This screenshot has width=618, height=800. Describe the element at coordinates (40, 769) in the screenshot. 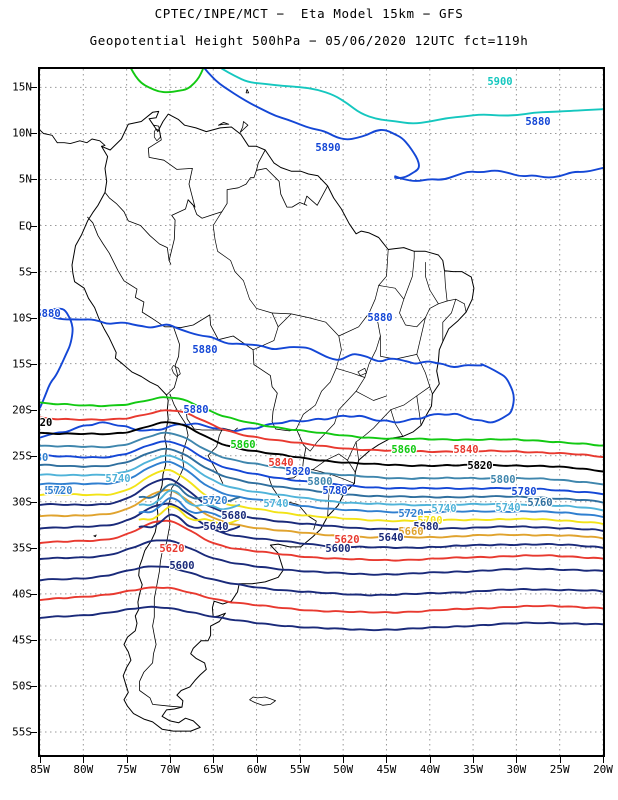

I see `x-axis-tick-label: 85W` at that location.